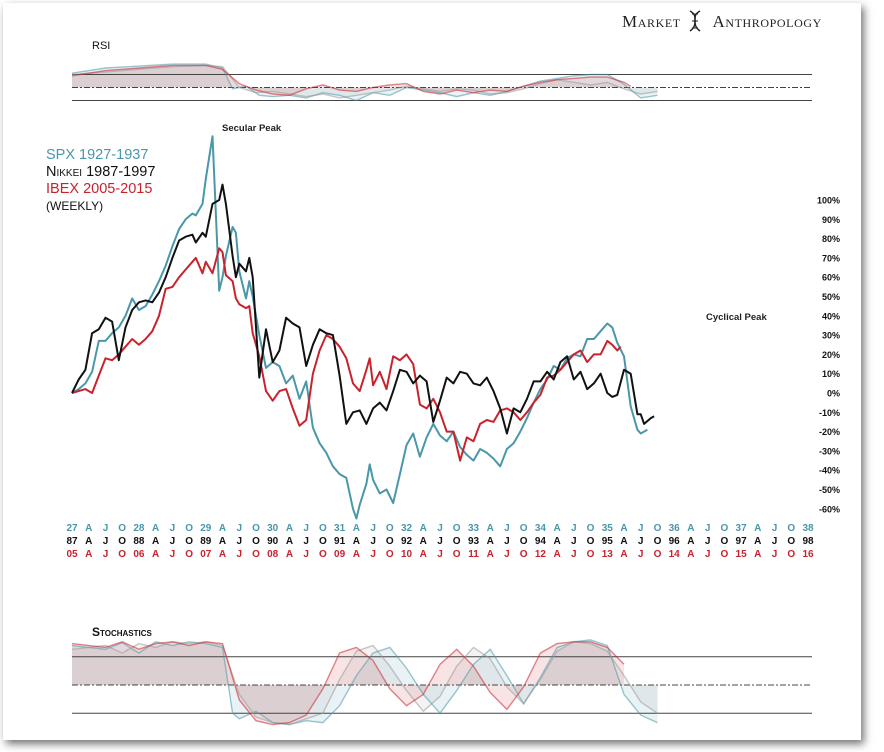 The width and height of the screenshot is (884, 752). I want to click on x-tick-label: 07, so click(206, 554).